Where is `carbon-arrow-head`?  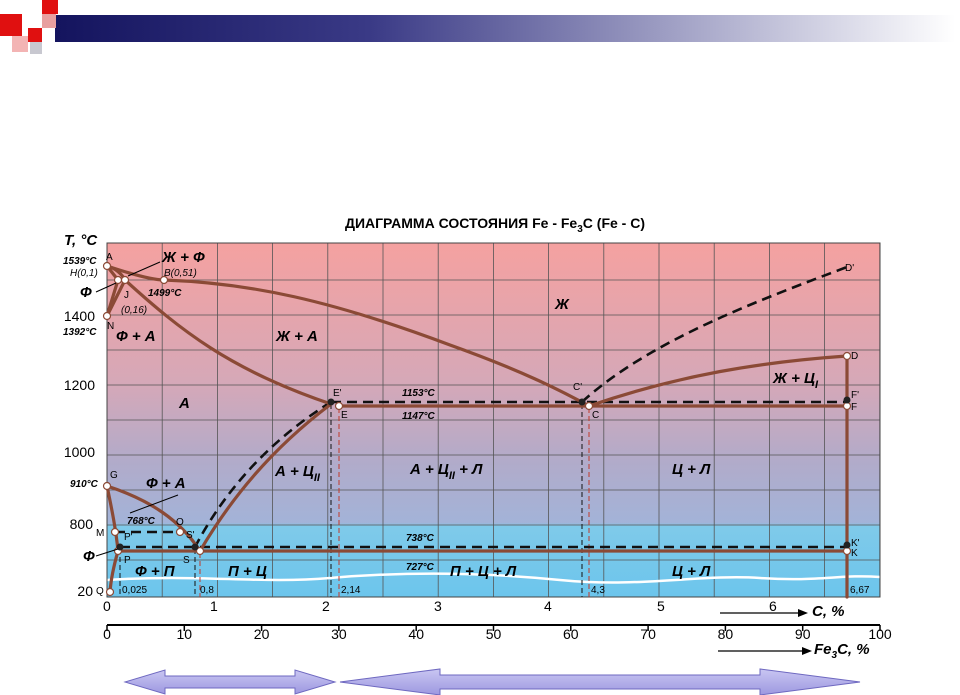 carbon-arrow-head is located at coordinates (803, 613).